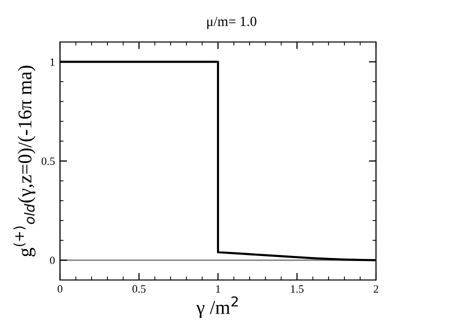 The image size is (463, 327). What do you see at coordinates (139, 289) in the screenshot?
I see `x-tick-label: 0.5` at bounding box center [139, 289].